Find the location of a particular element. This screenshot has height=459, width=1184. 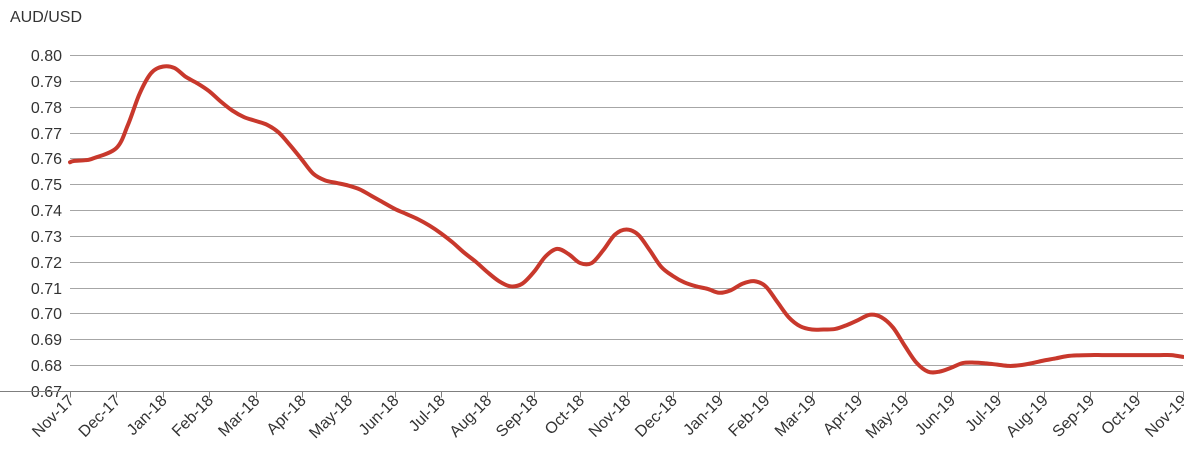

y-tick-label: 0.78 is located at coordinates (46, 108).